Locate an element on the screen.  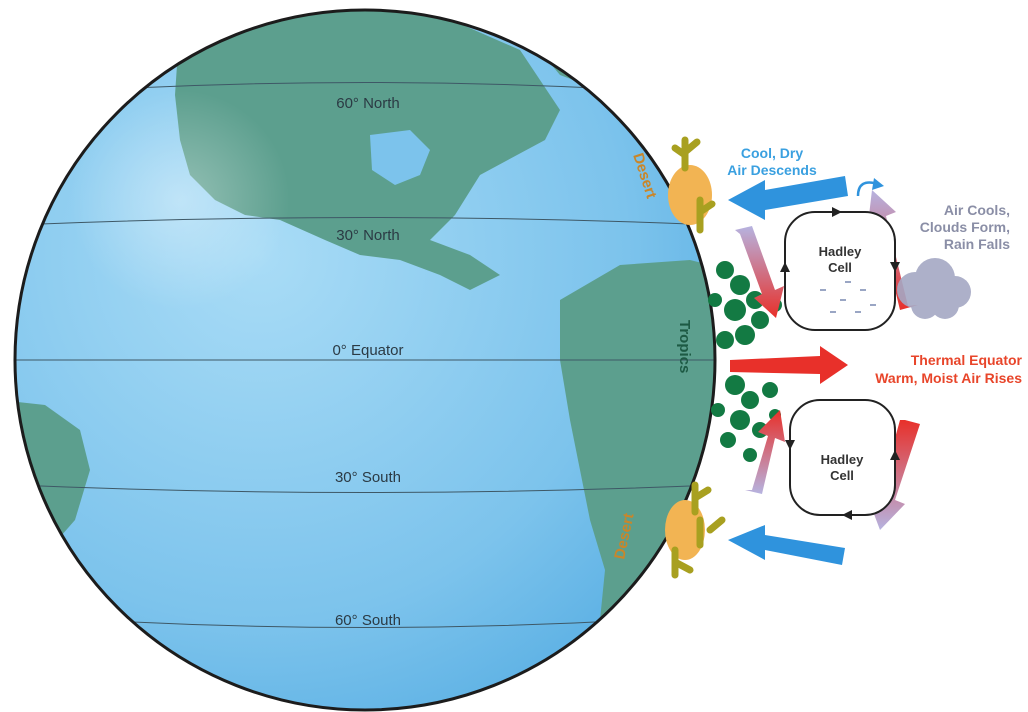
latitude-label-30s: 30° South is located at coordinates (368, 477).